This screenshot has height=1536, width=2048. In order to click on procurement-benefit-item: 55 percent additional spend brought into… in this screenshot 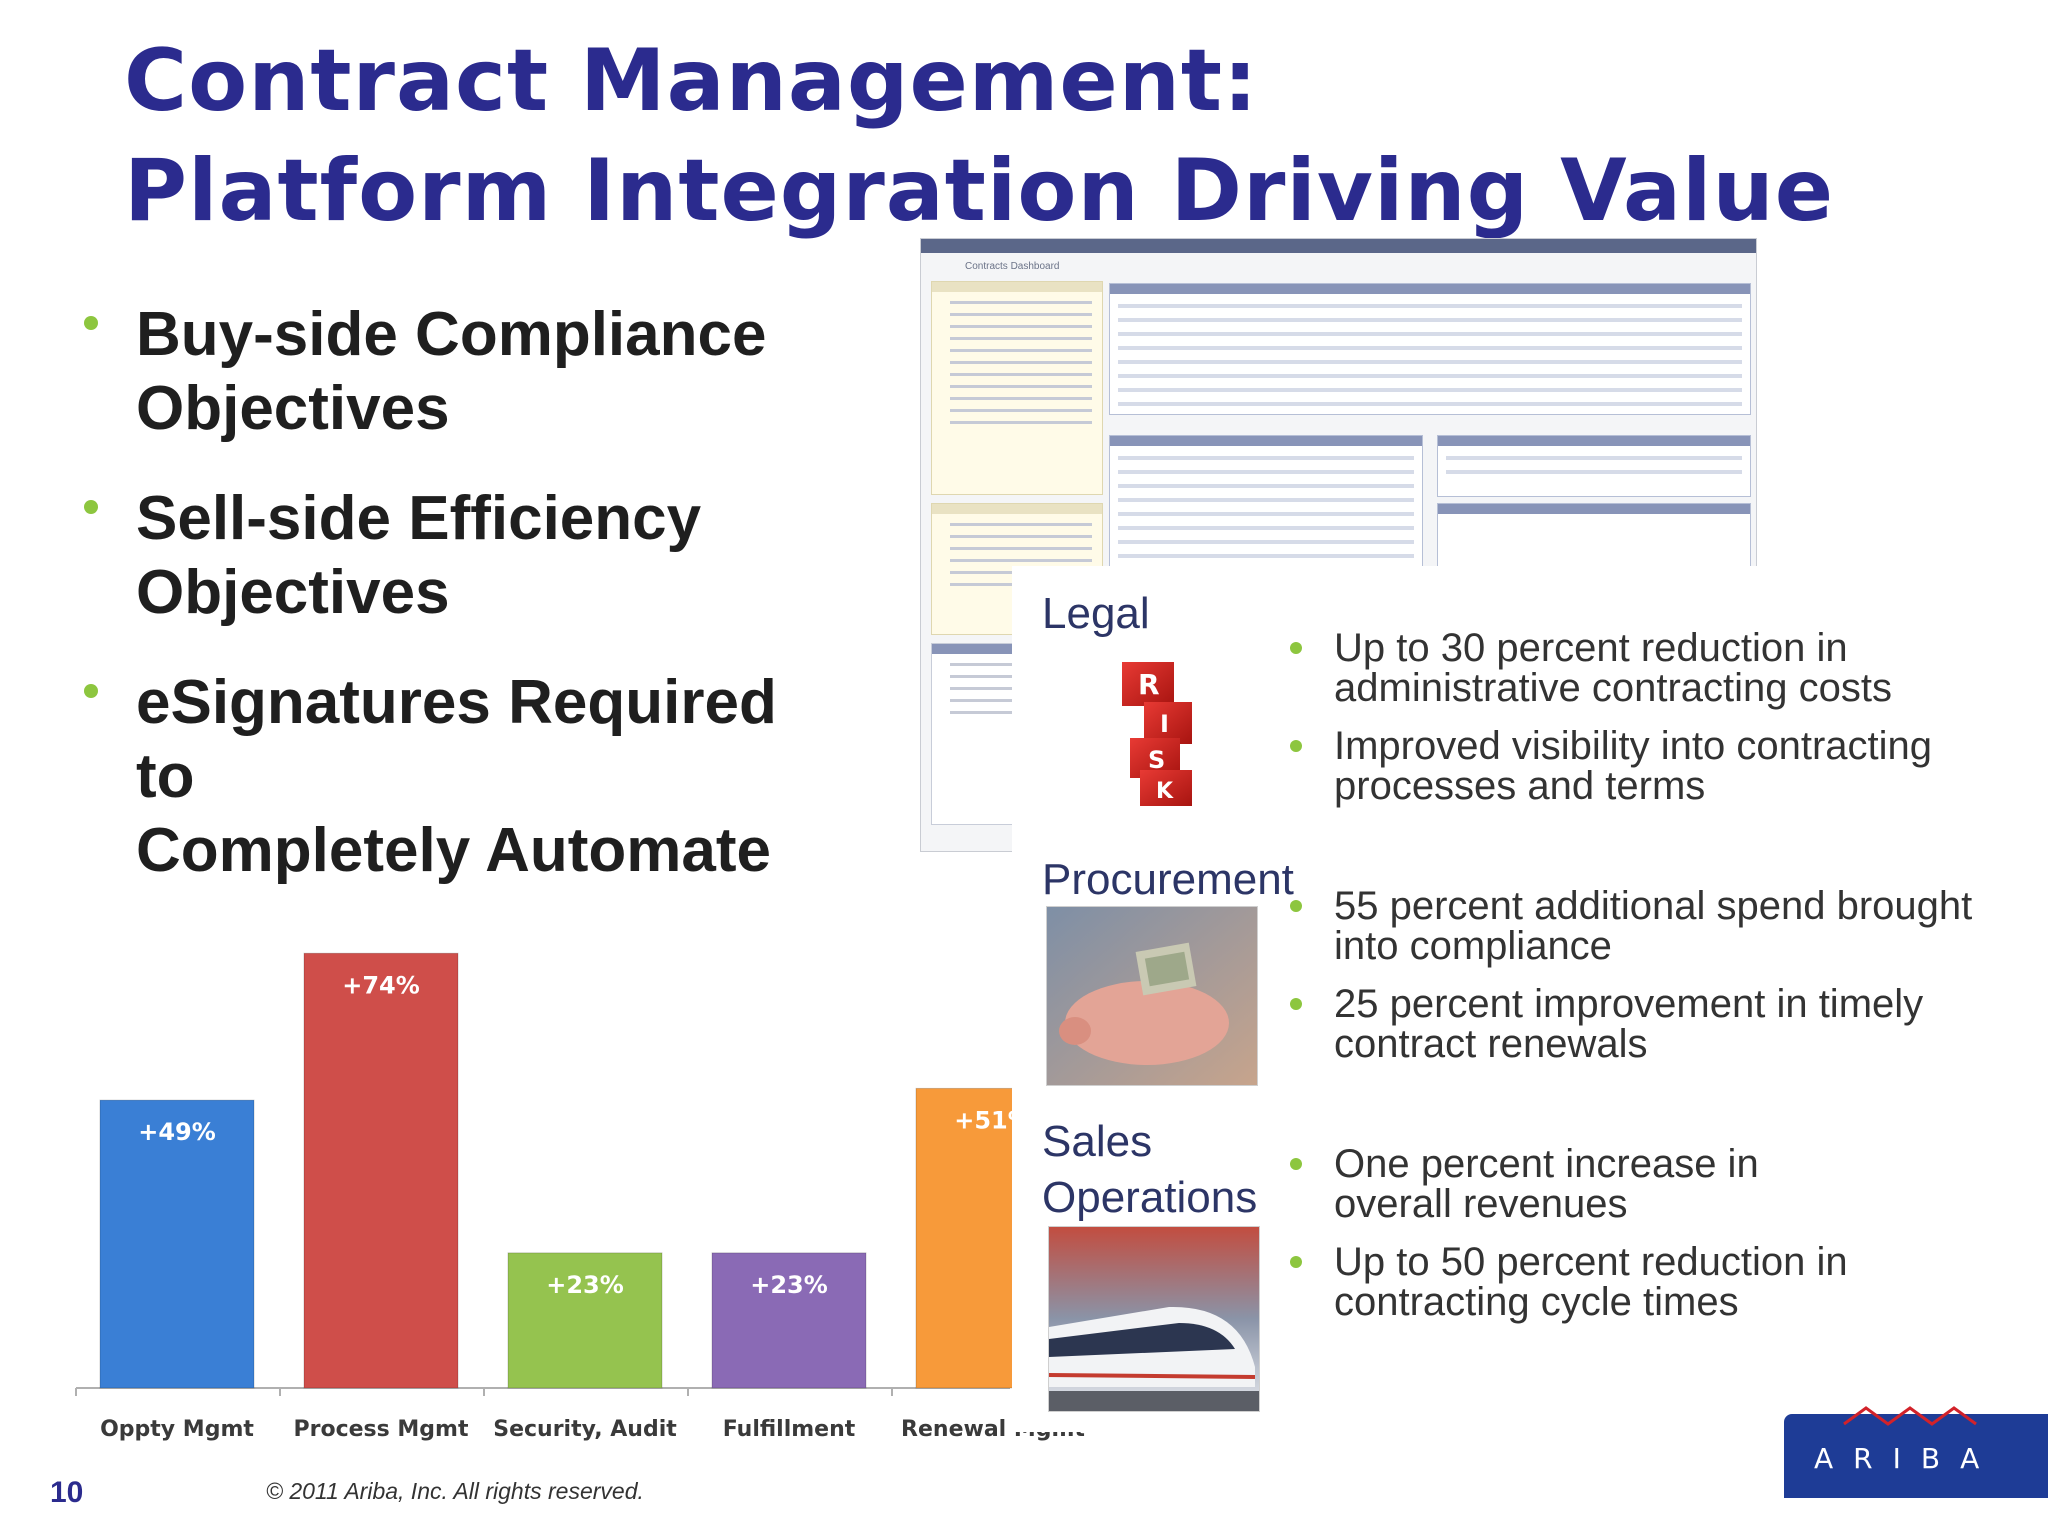, I will do `click(1662, 926)`.